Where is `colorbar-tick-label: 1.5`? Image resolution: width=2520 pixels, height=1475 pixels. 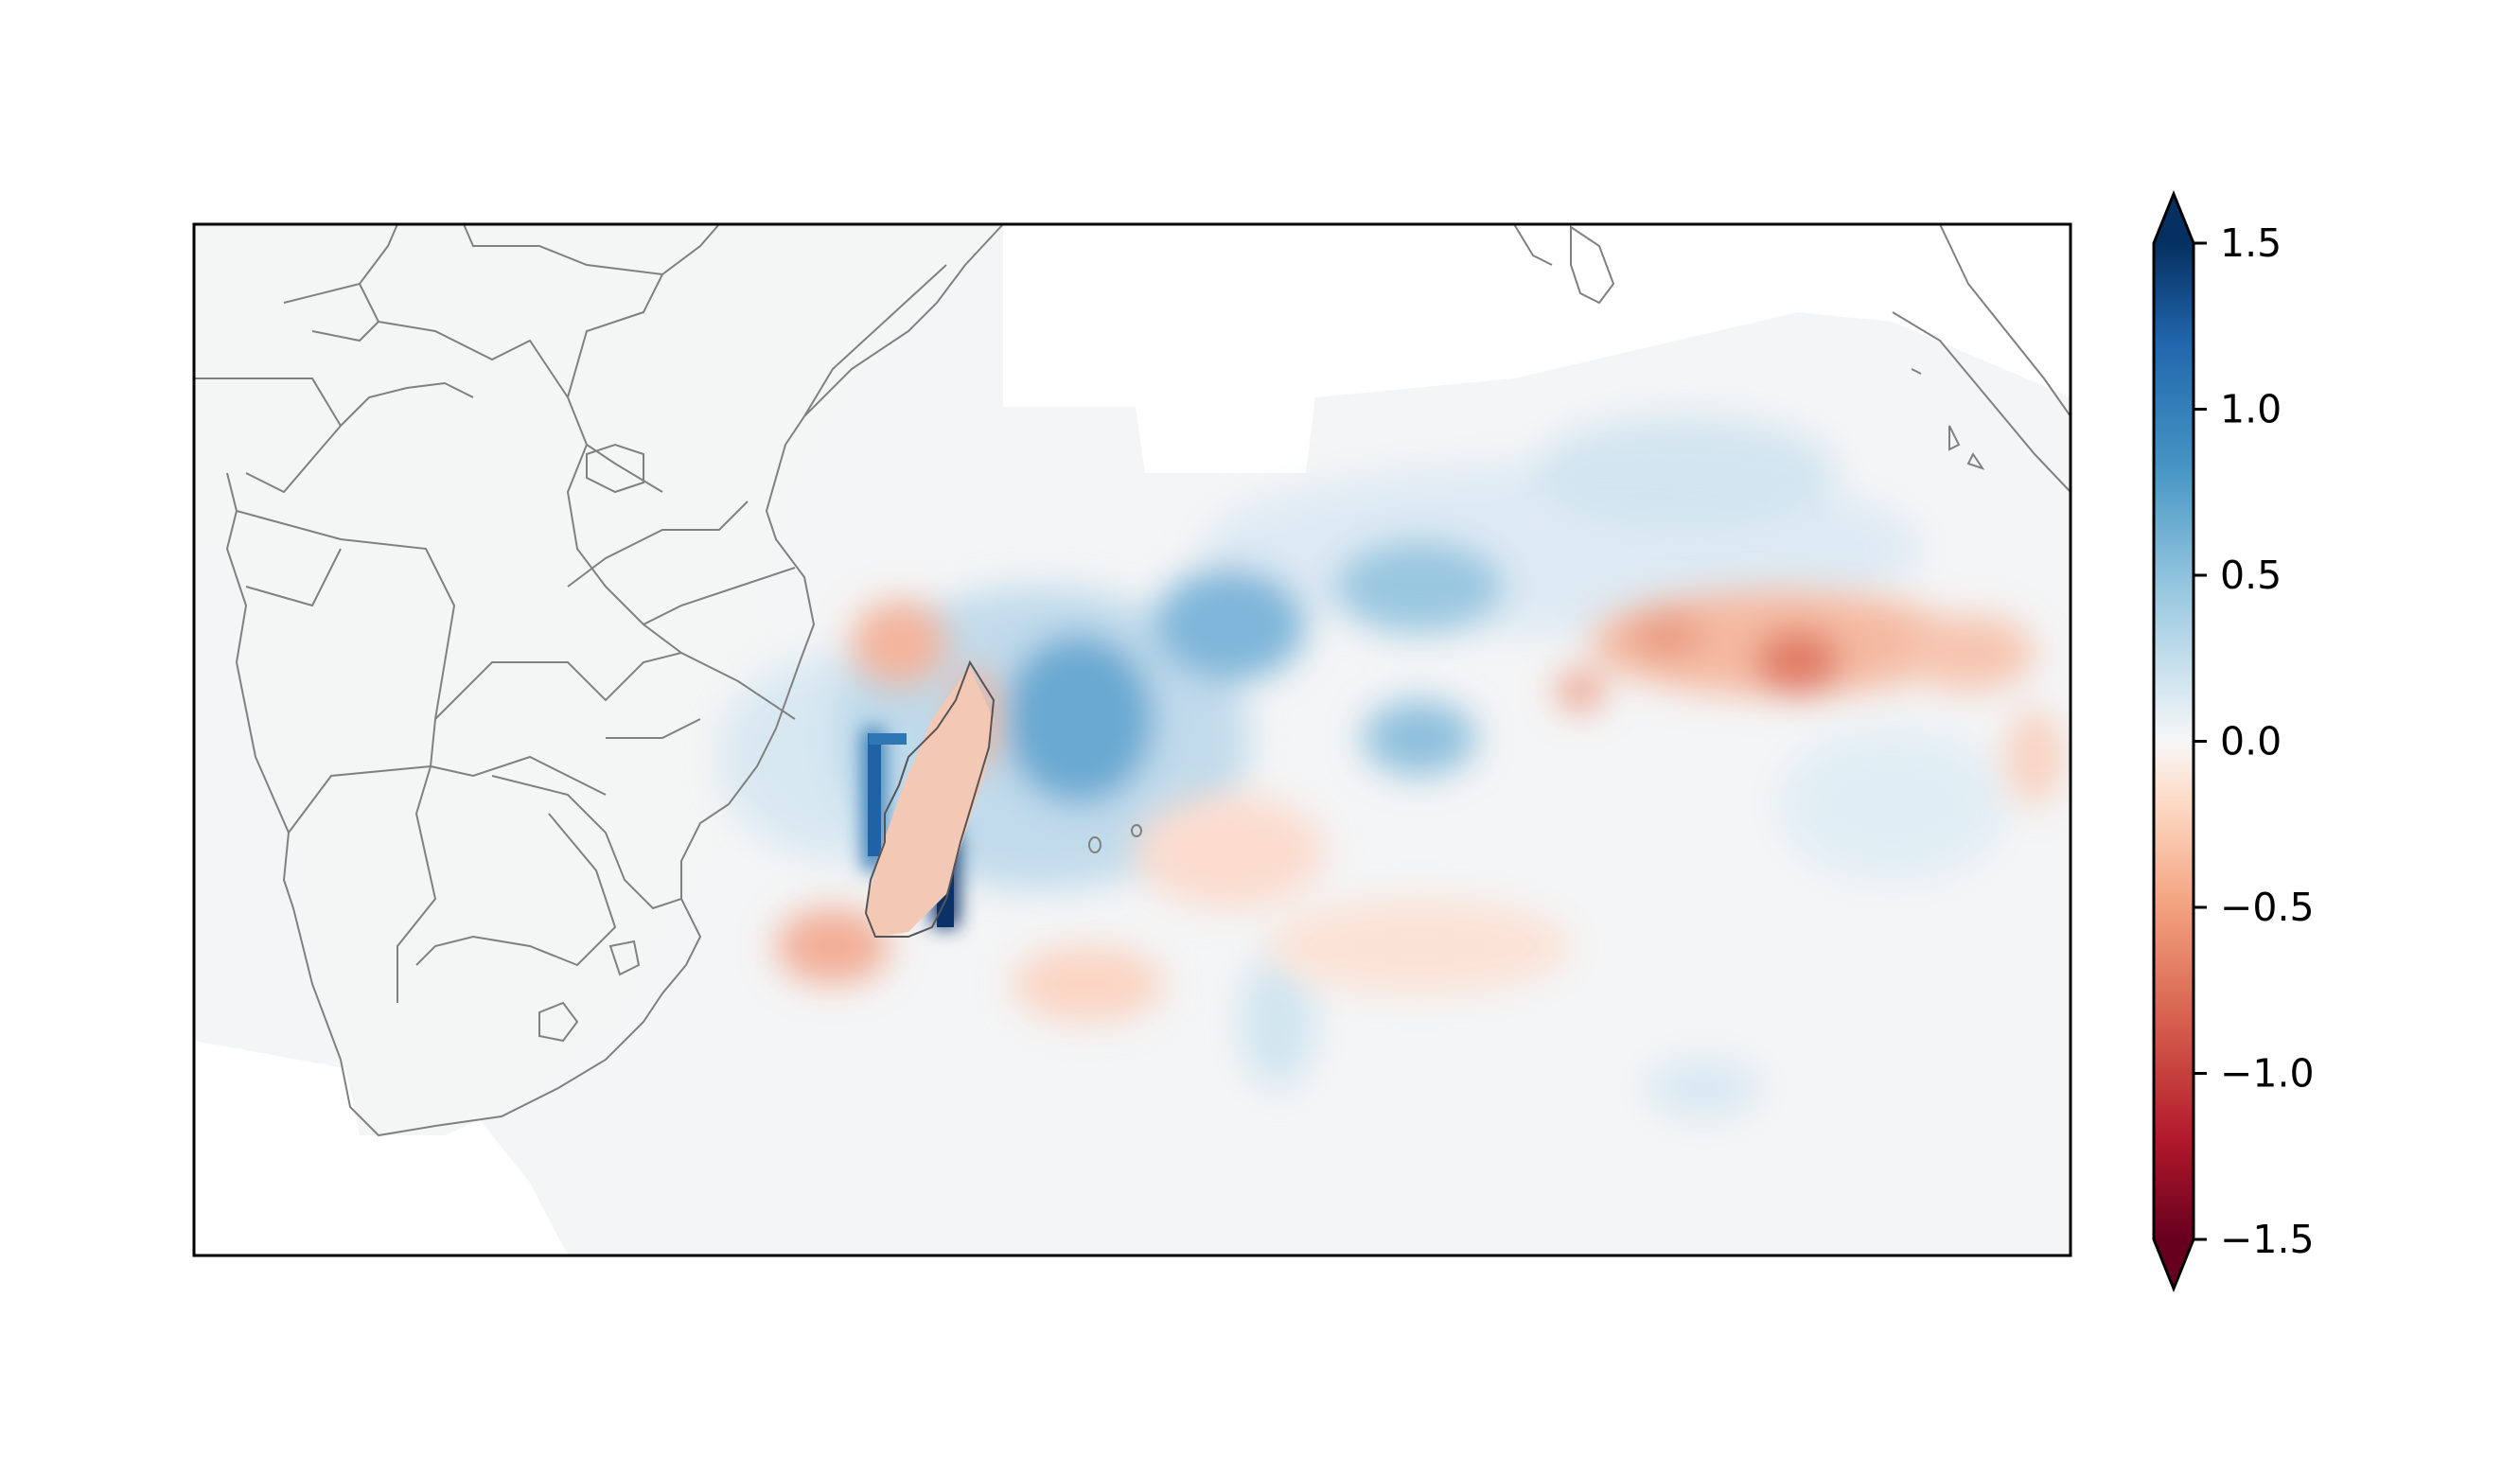 colorbar-tick-label: 1.5 is located at coordinates (2251, 243).